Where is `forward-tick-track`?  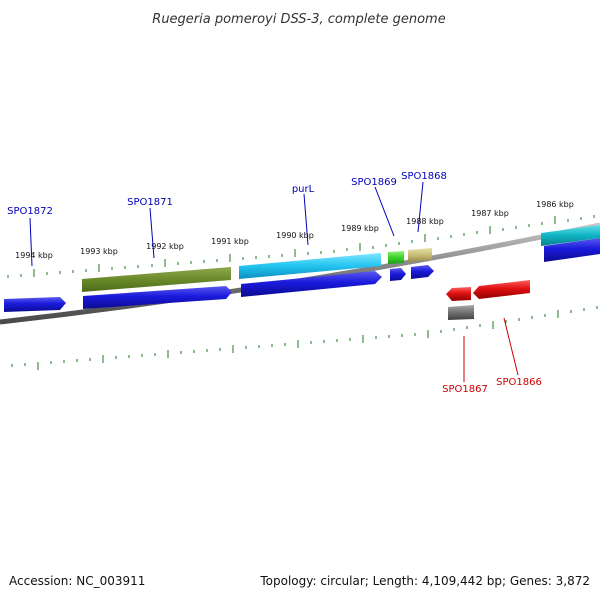
forward-tick-track is located at coordinates (301, 246).